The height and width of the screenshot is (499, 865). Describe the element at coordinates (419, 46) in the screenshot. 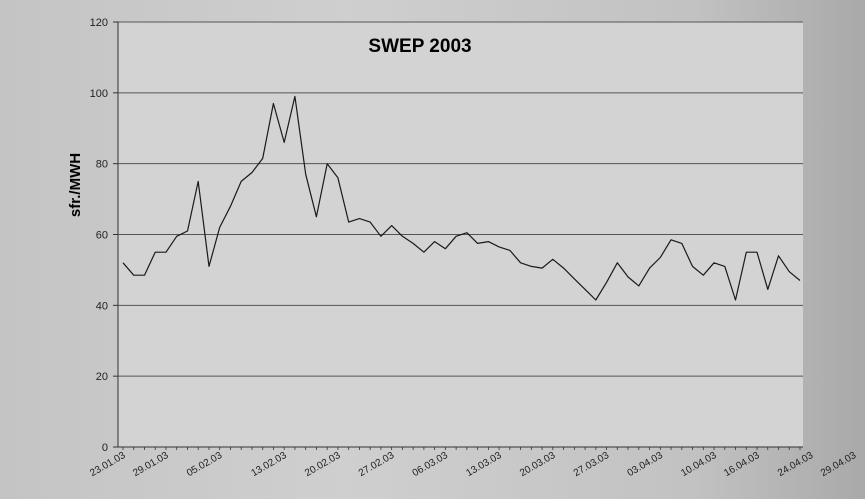

I see `chart-title: SWEP 2003` at that location.